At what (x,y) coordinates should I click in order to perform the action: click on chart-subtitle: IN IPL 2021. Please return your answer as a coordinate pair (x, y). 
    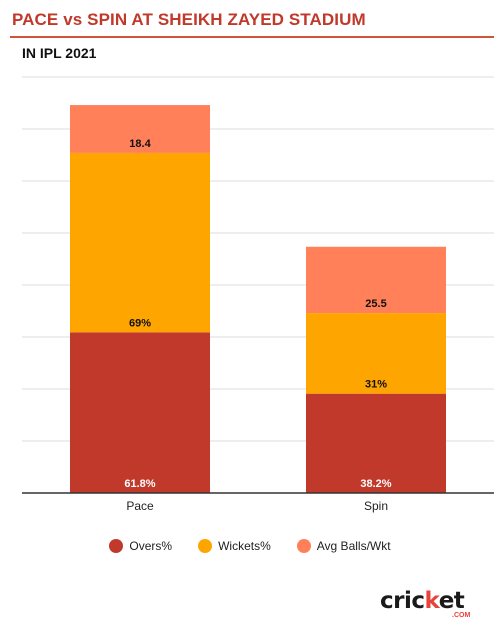
    Looking at the image, I should click on (59, 53).